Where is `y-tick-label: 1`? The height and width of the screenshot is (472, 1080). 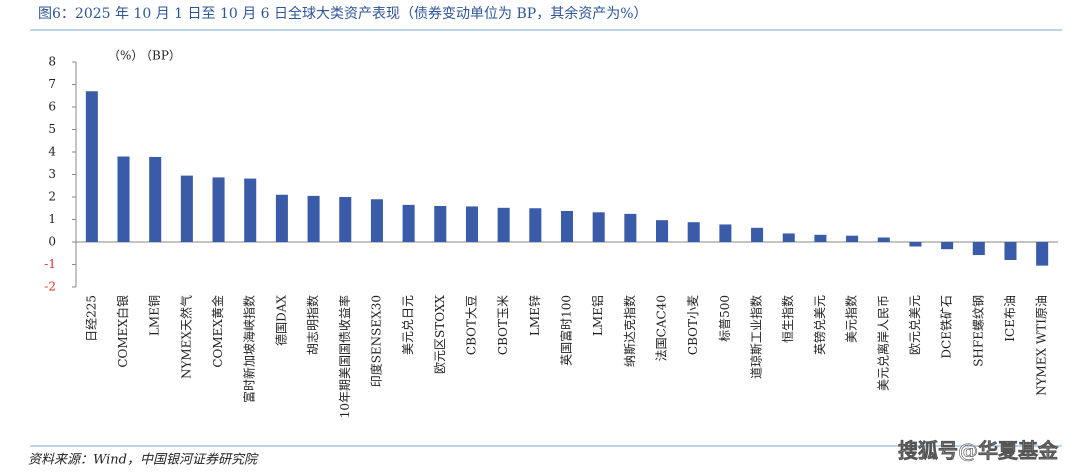 y-tick-label: 1 is located at coordinates (52, 219).